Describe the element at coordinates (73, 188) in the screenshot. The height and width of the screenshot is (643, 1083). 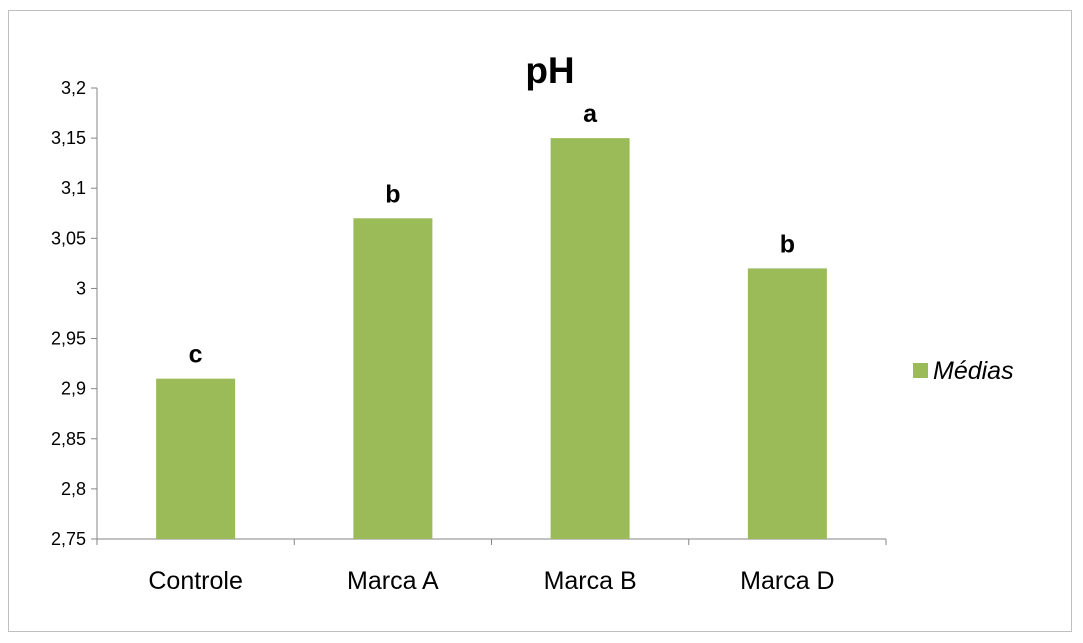
I see `y-tick-label: 3,1` at that location.